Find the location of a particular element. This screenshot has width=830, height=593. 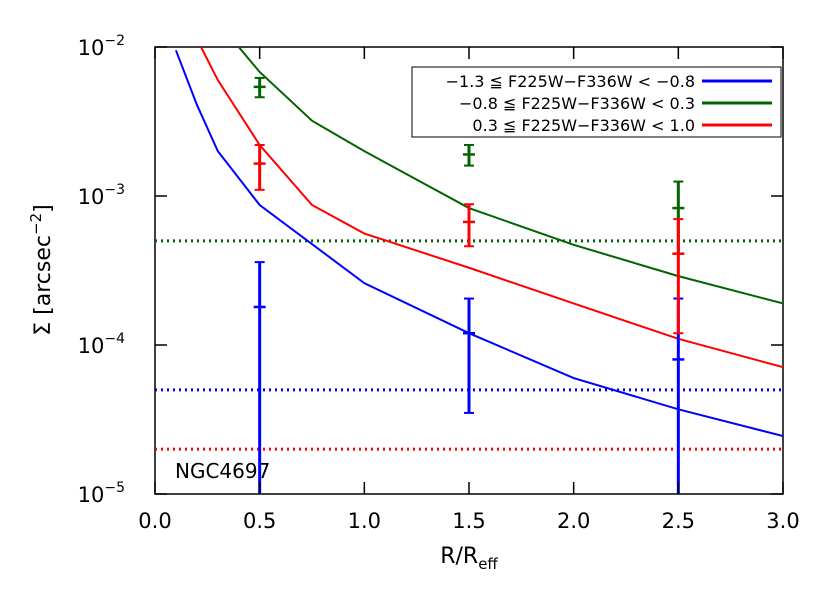

x-tick-label: 3.0 is located at coordinates (782, 521).